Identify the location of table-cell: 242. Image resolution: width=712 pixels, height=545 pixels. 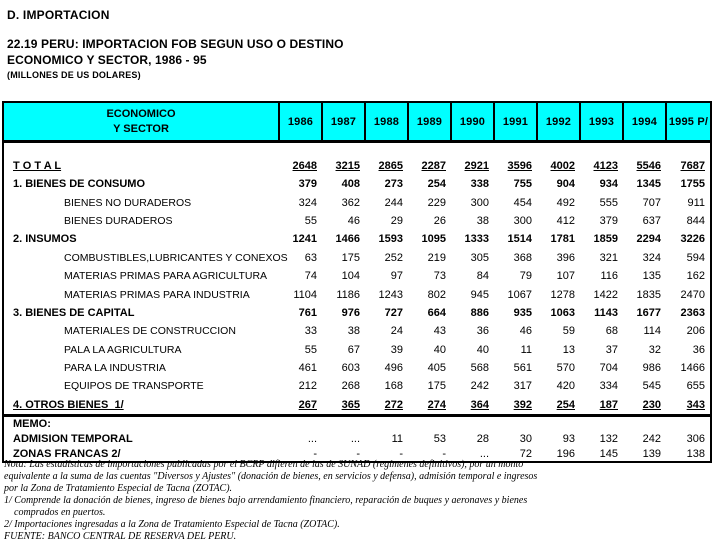
(651, 438).